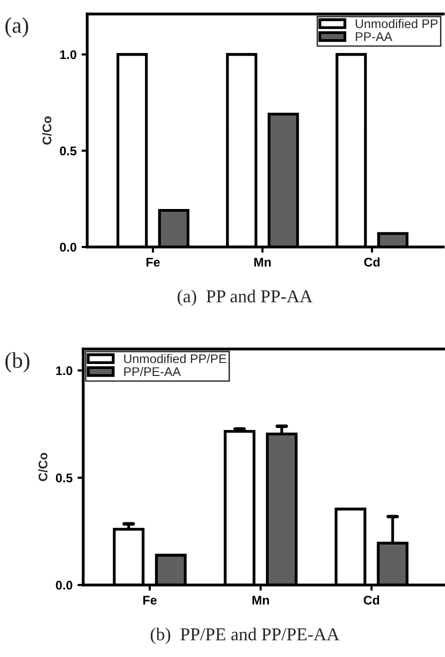  What do you see at coordinates (374, 36) in the screenshot?
I see `legend-label: PP-AA` at bounding box center [374, 36].